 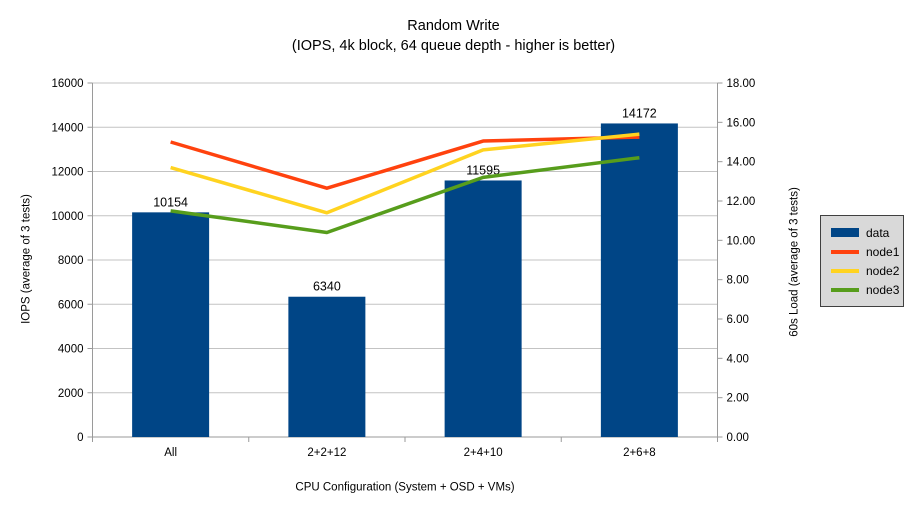 What do you see at coordinates (483, 453) in the screenshot?
I see `x-category-label: 2+4+10` at bounding box center [483, 453].